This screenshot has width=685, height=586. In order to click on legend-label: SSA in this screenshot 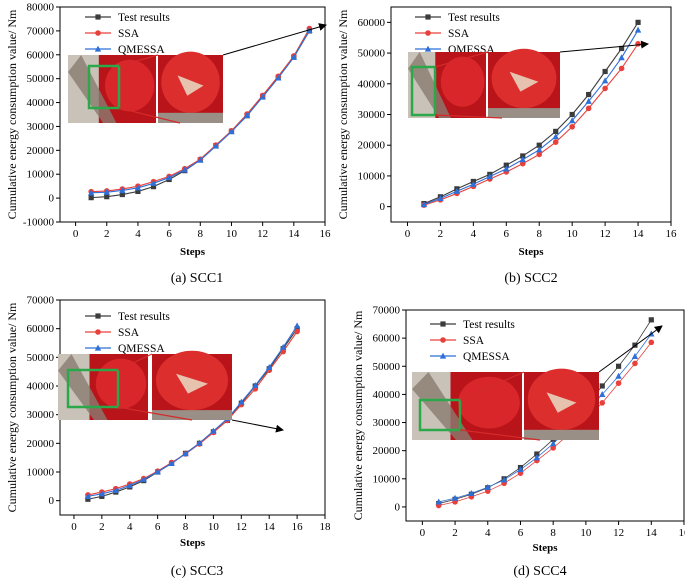, I will do `click(459, 34)`.